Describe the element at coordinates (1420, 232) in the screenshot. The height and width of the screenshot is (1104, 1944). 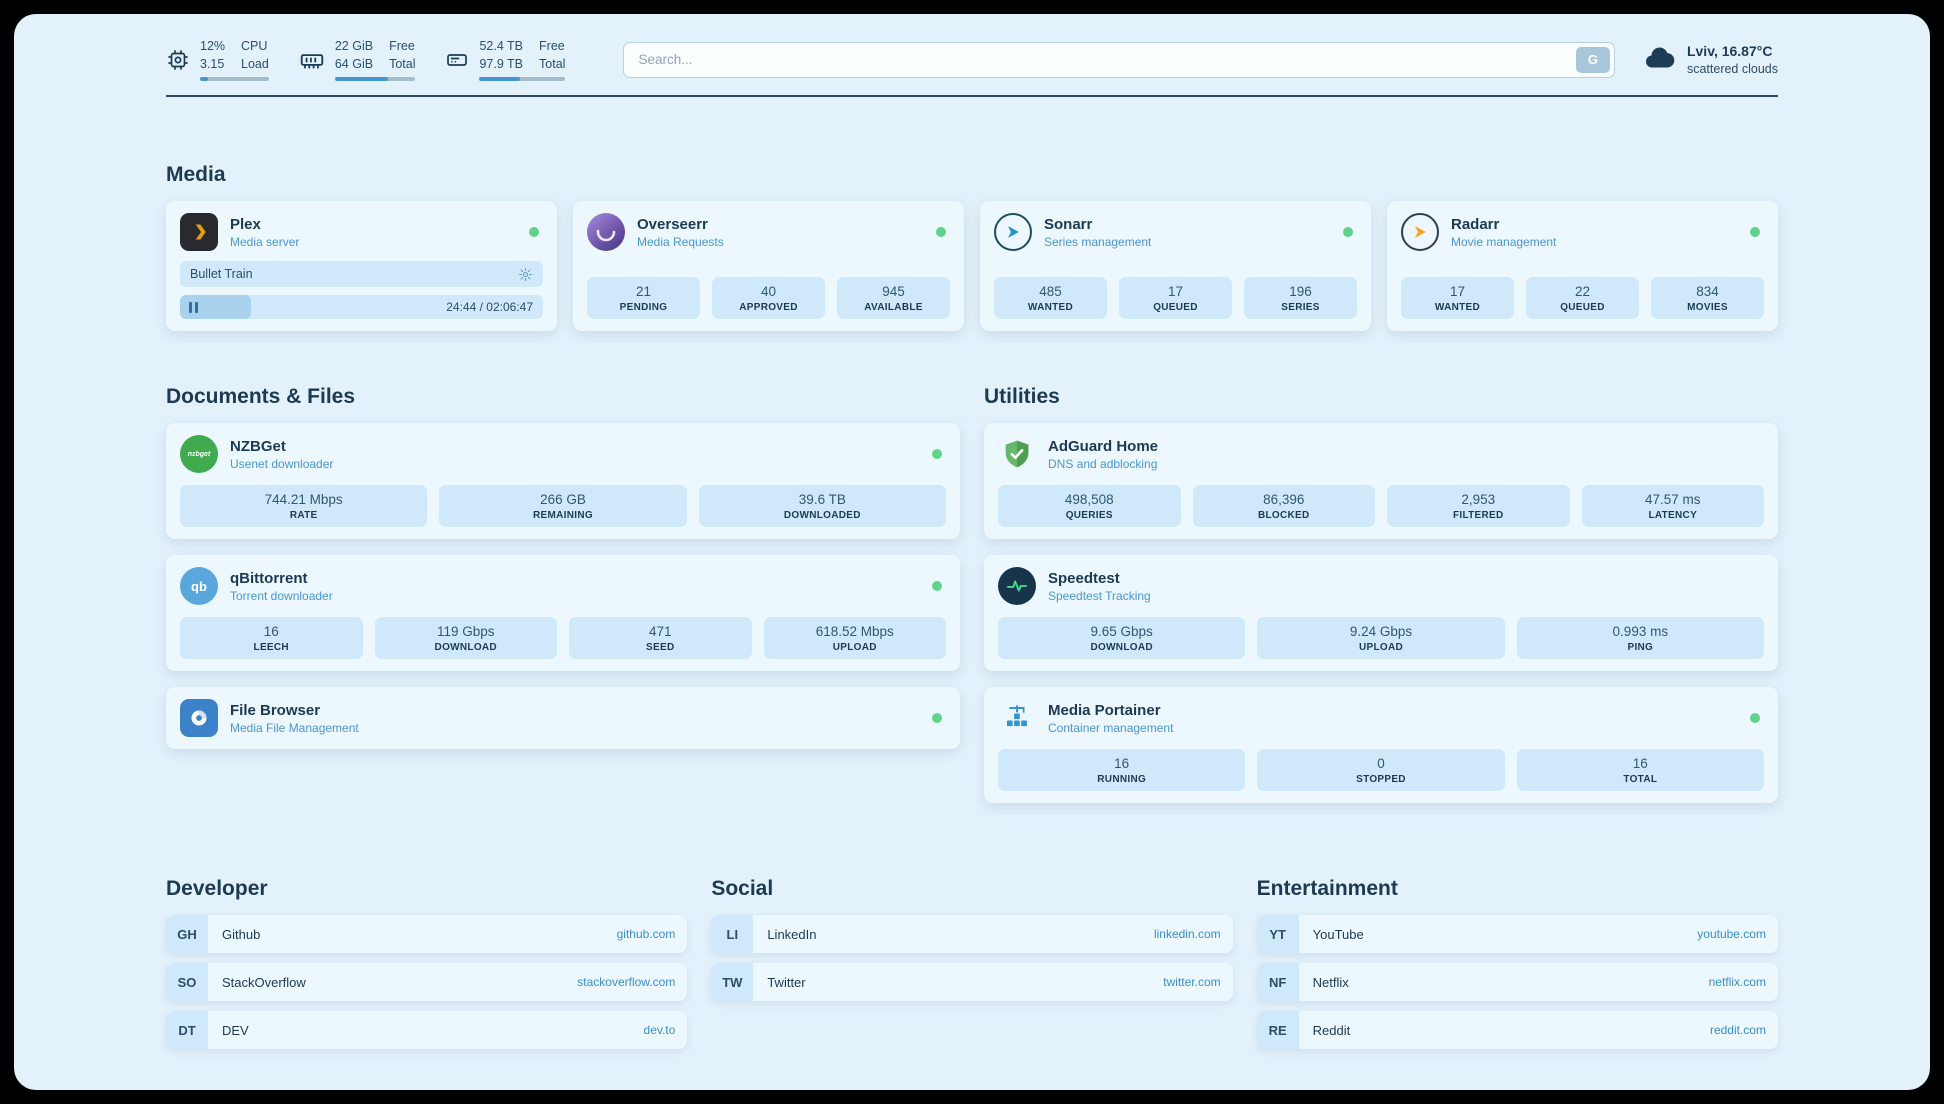
I see `radarr-icon` at that location.